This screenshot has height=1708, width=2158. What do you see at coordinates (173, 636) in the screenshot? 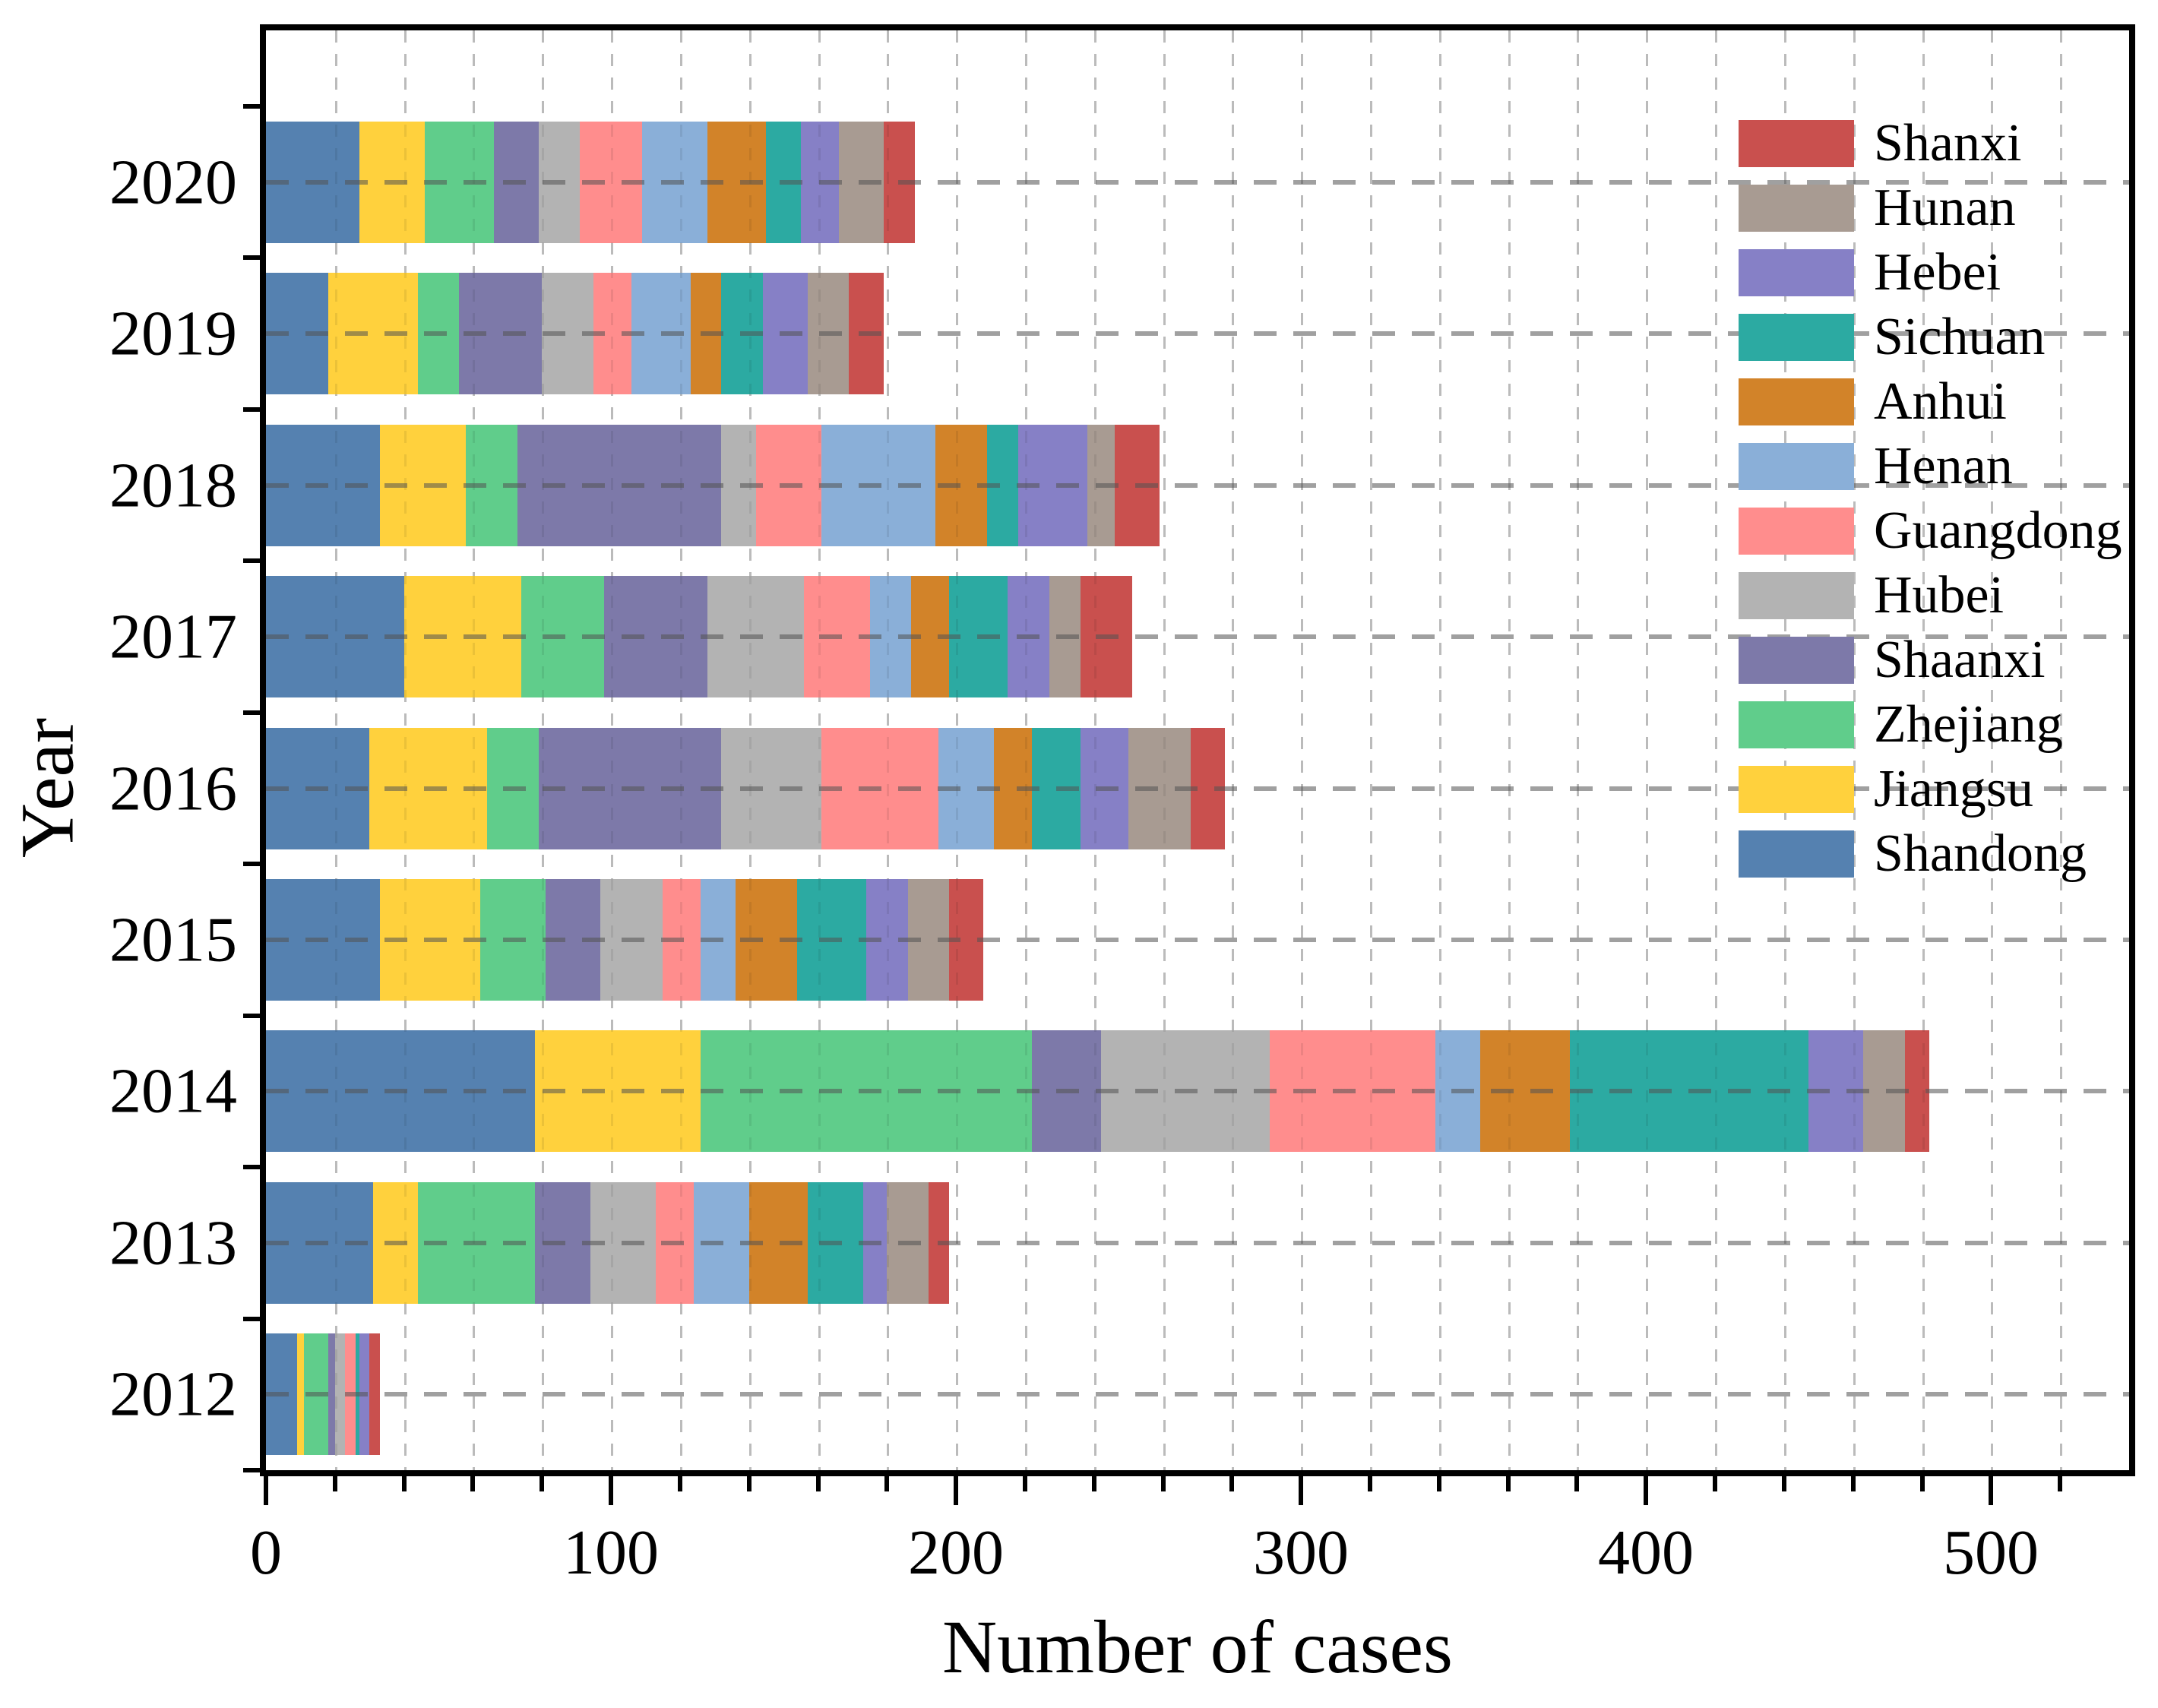
I see `y-tick-label: 2017` at bounding box center [173, 636].